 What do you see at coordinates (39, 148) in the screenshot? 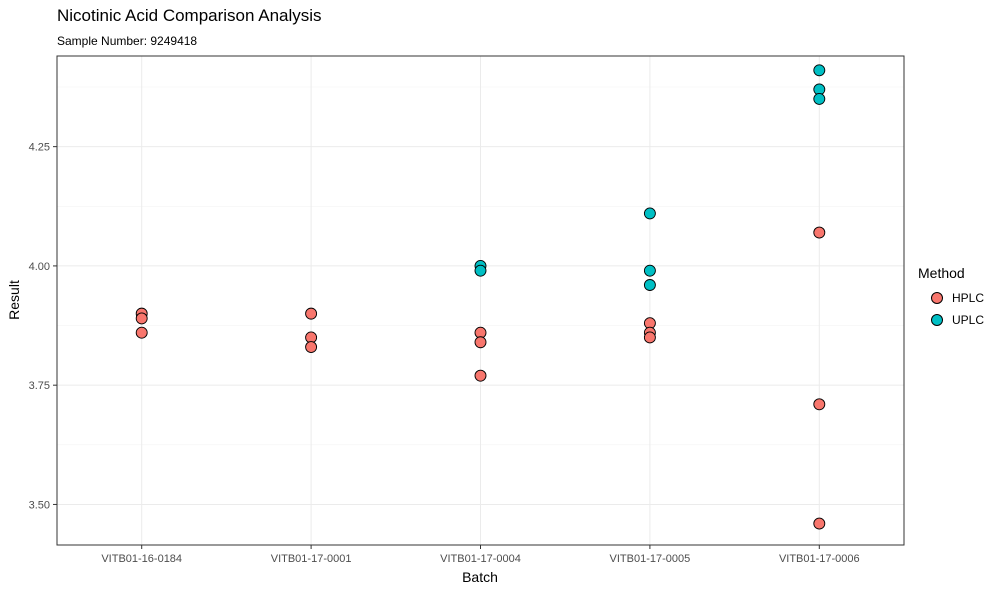
I see `y-tick-label: 4.25` at bounding box center [39, 148].